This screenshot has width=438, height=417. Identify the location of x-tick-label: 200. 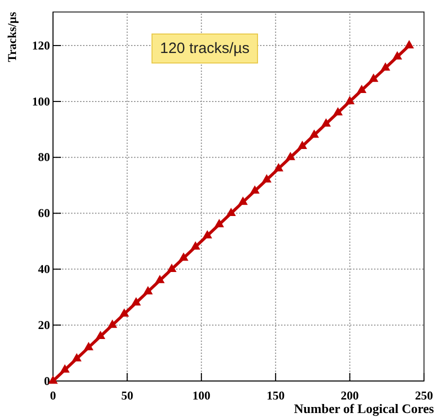
(349, 395).